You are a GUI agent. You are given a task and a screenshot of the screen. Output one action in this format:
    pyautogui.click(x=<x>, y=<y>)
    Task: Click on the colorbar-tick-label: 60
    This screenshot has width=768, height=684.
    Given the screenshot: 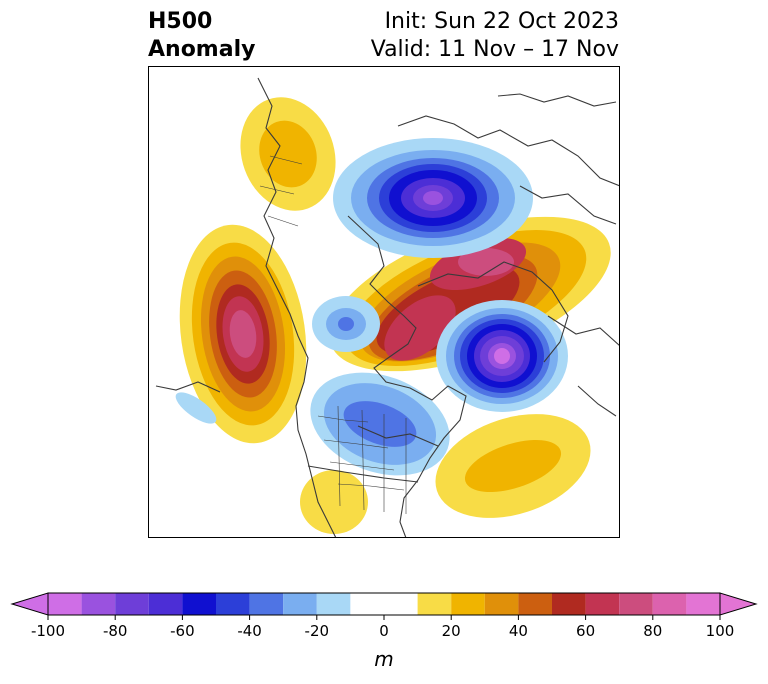 What is the action you would take?
    pyautogui.click(x=585, y=631)
    